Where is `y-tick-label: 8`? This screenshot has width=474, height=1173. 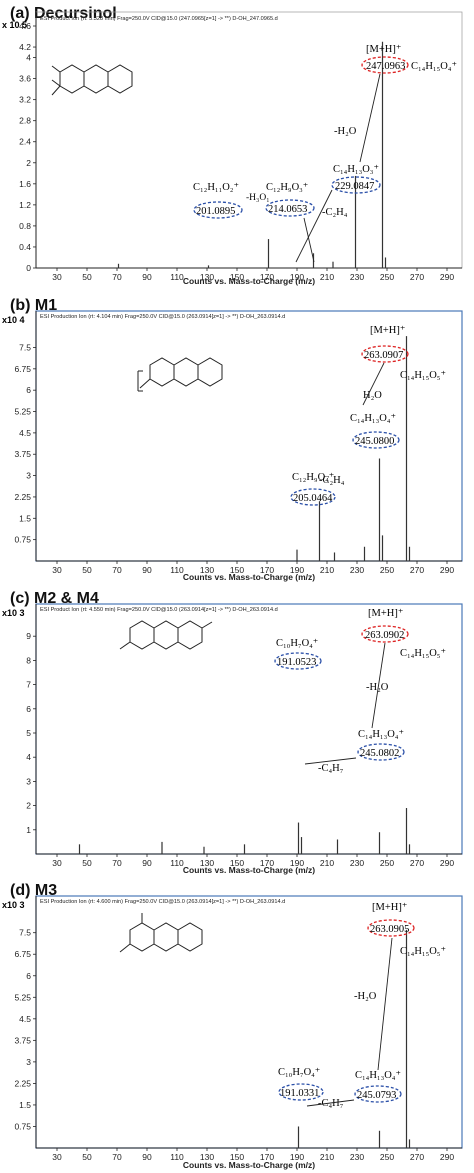 y-tick-label: 8 is located at coordinates (28, 660).